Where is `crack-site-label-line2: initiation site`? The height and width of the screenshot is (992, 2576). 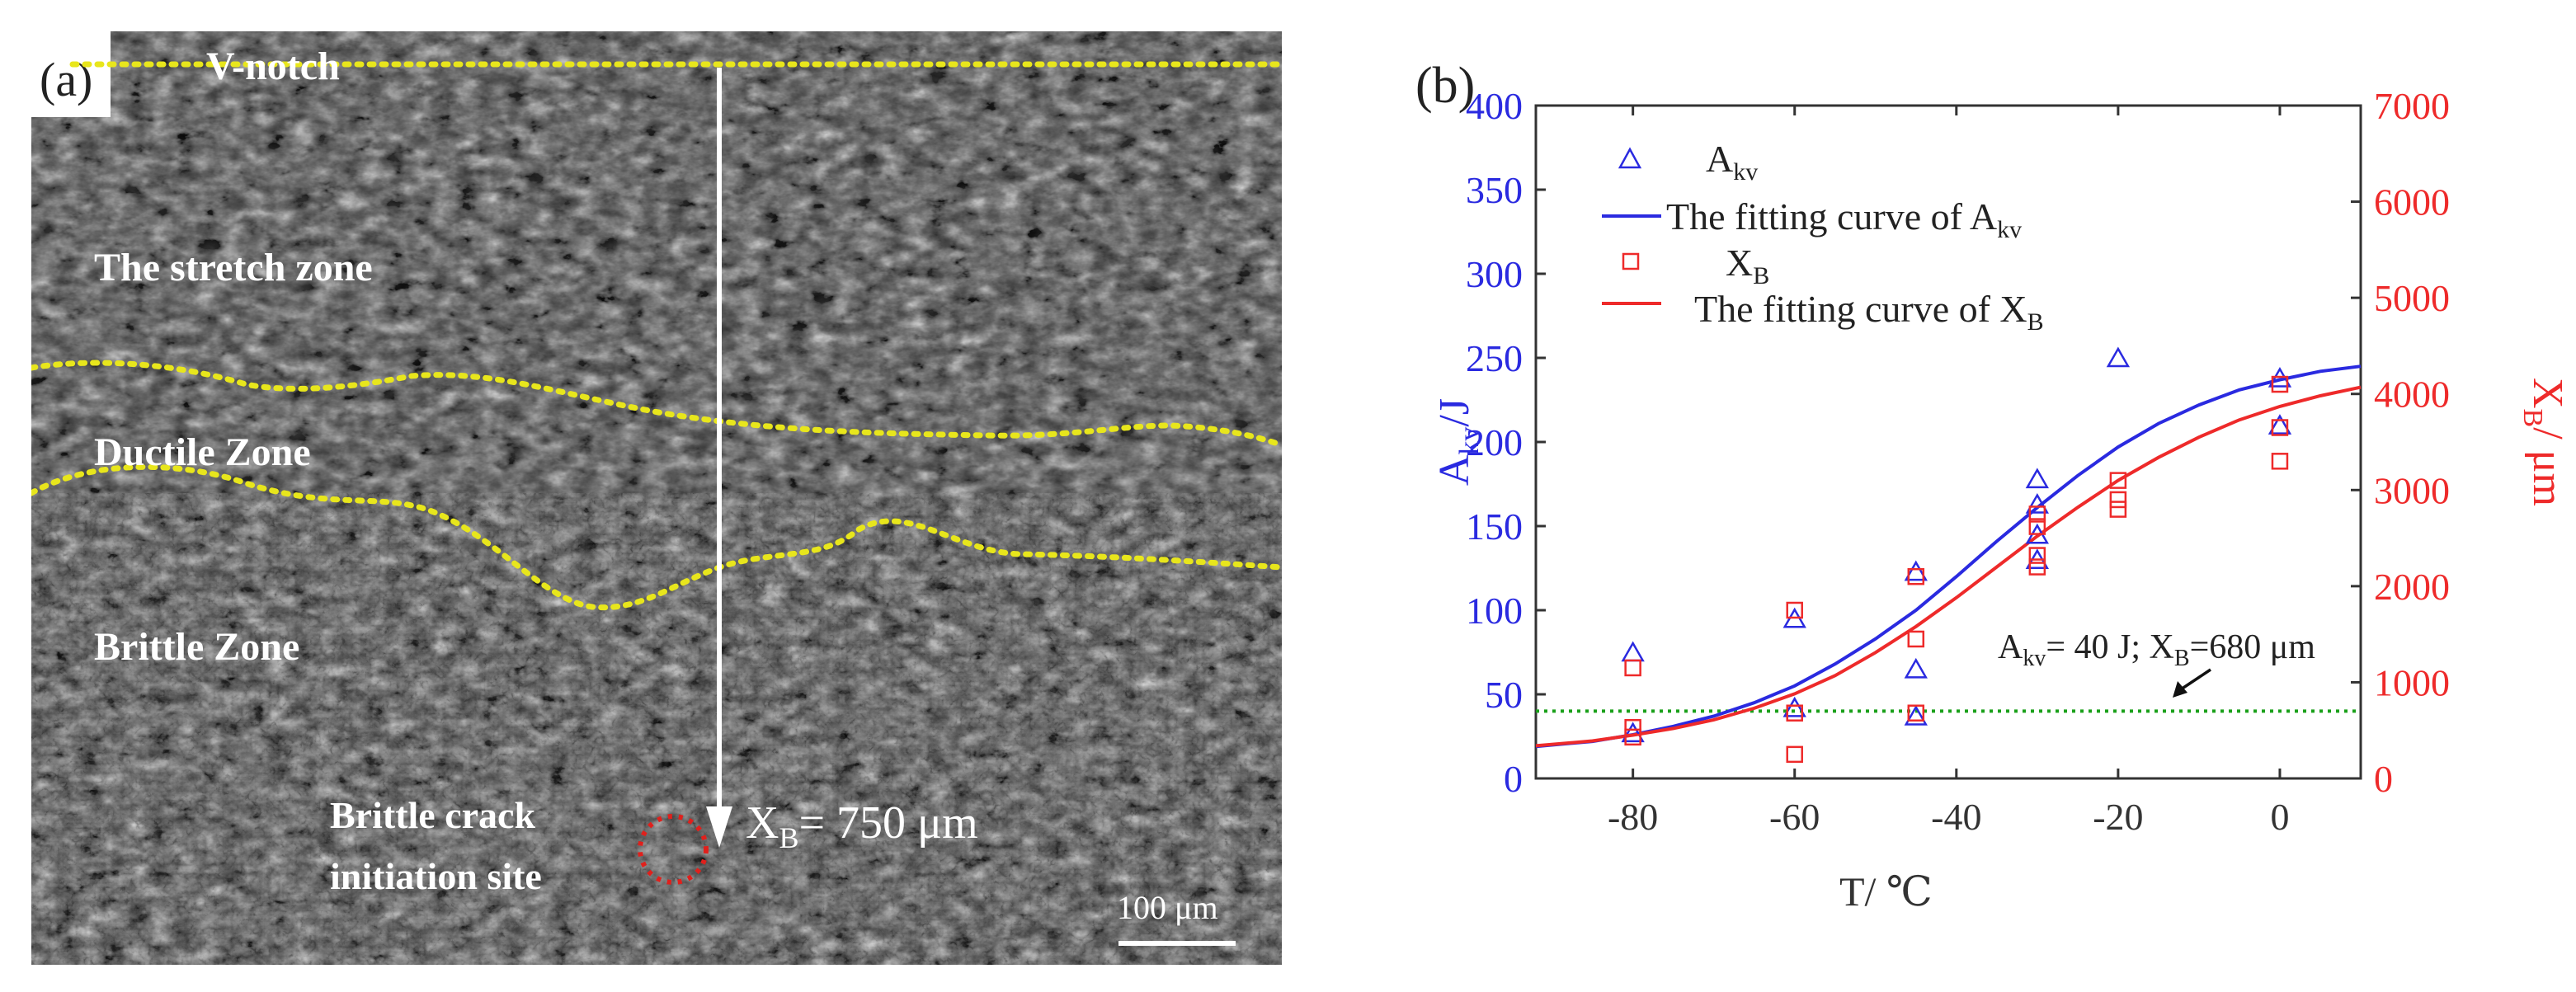
crack-site-label-line2: initiation site is located at coordinates (436, 876).